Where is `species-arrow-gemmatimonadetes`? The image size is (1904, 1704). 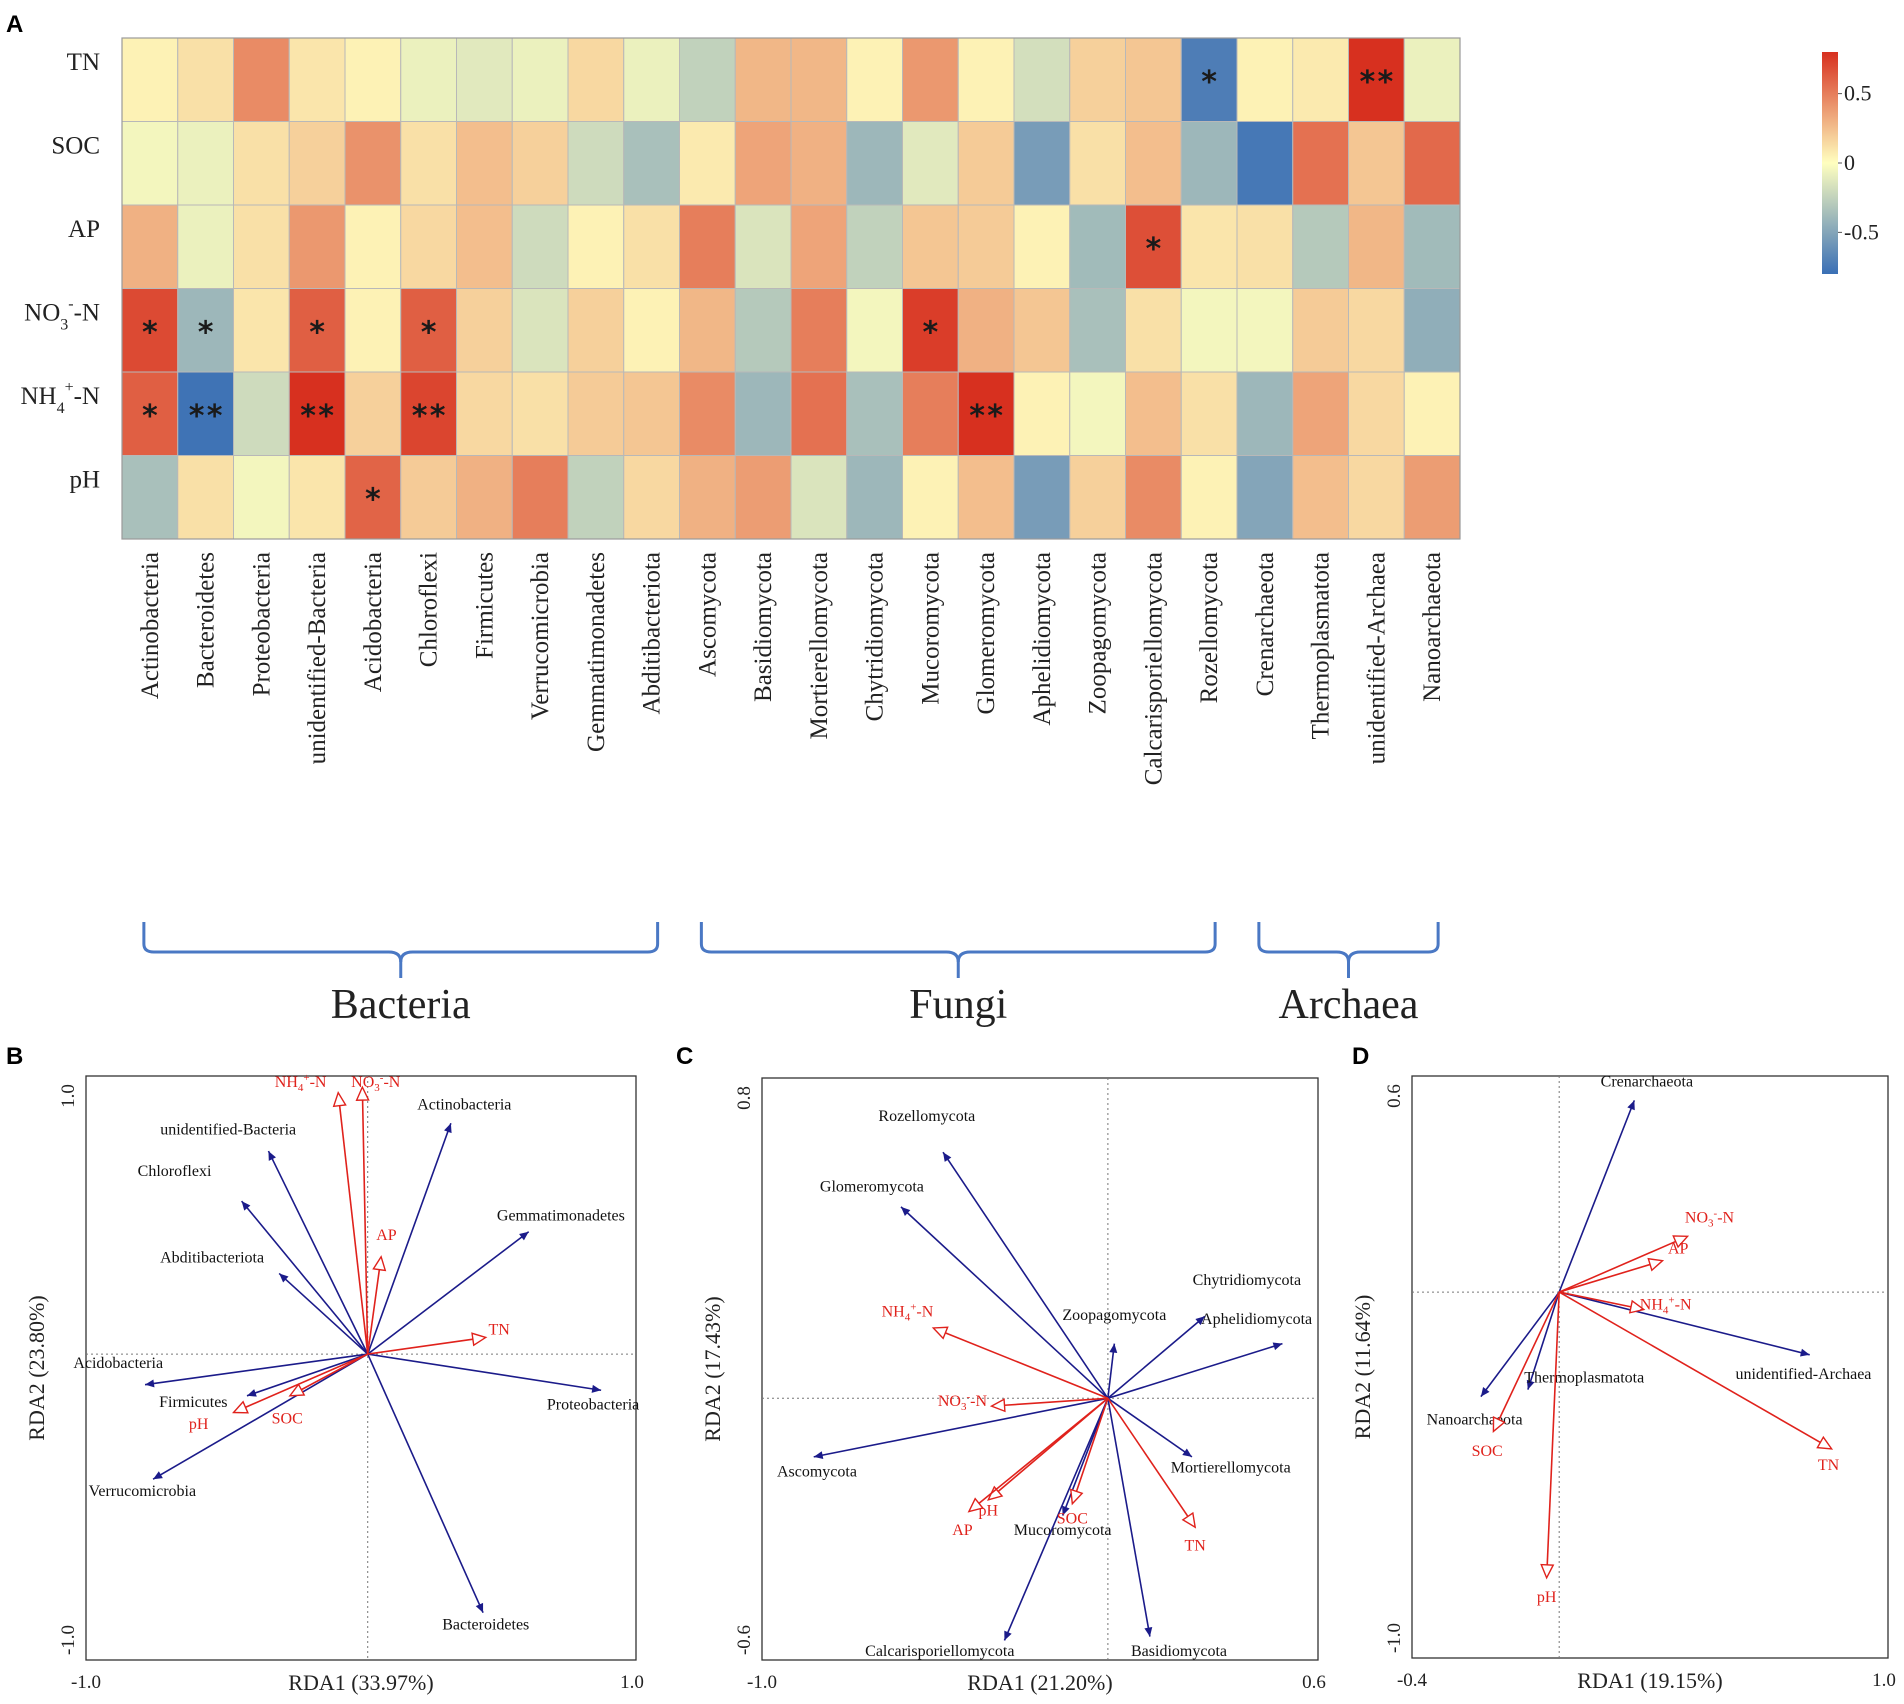 species-arrow-gemmatimonadetes is located at coordinates (448, 1293).